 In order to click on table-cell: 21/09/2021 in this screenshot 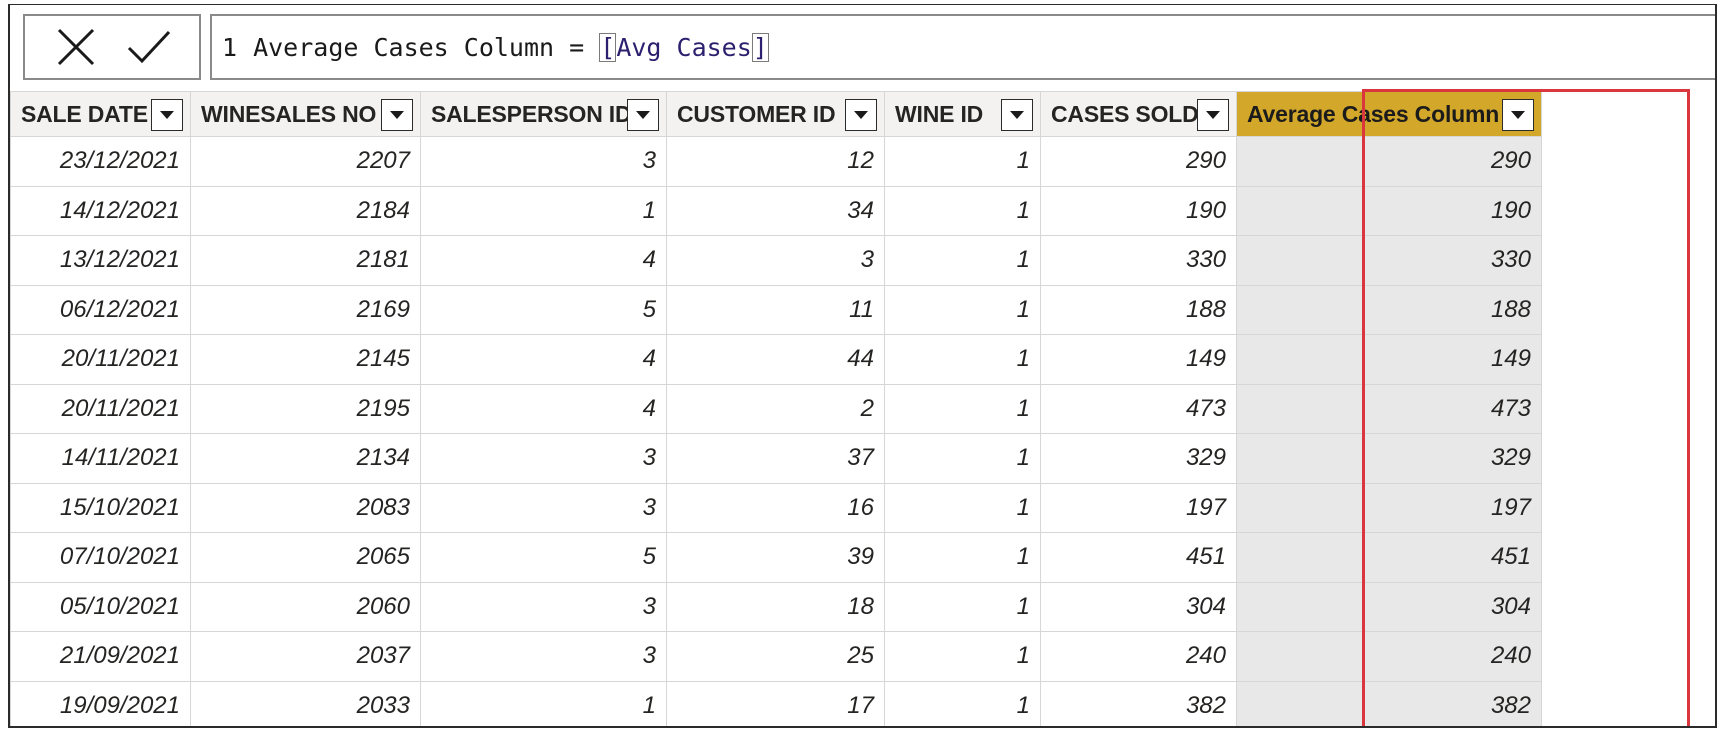, I will do `click(100, 656)`.